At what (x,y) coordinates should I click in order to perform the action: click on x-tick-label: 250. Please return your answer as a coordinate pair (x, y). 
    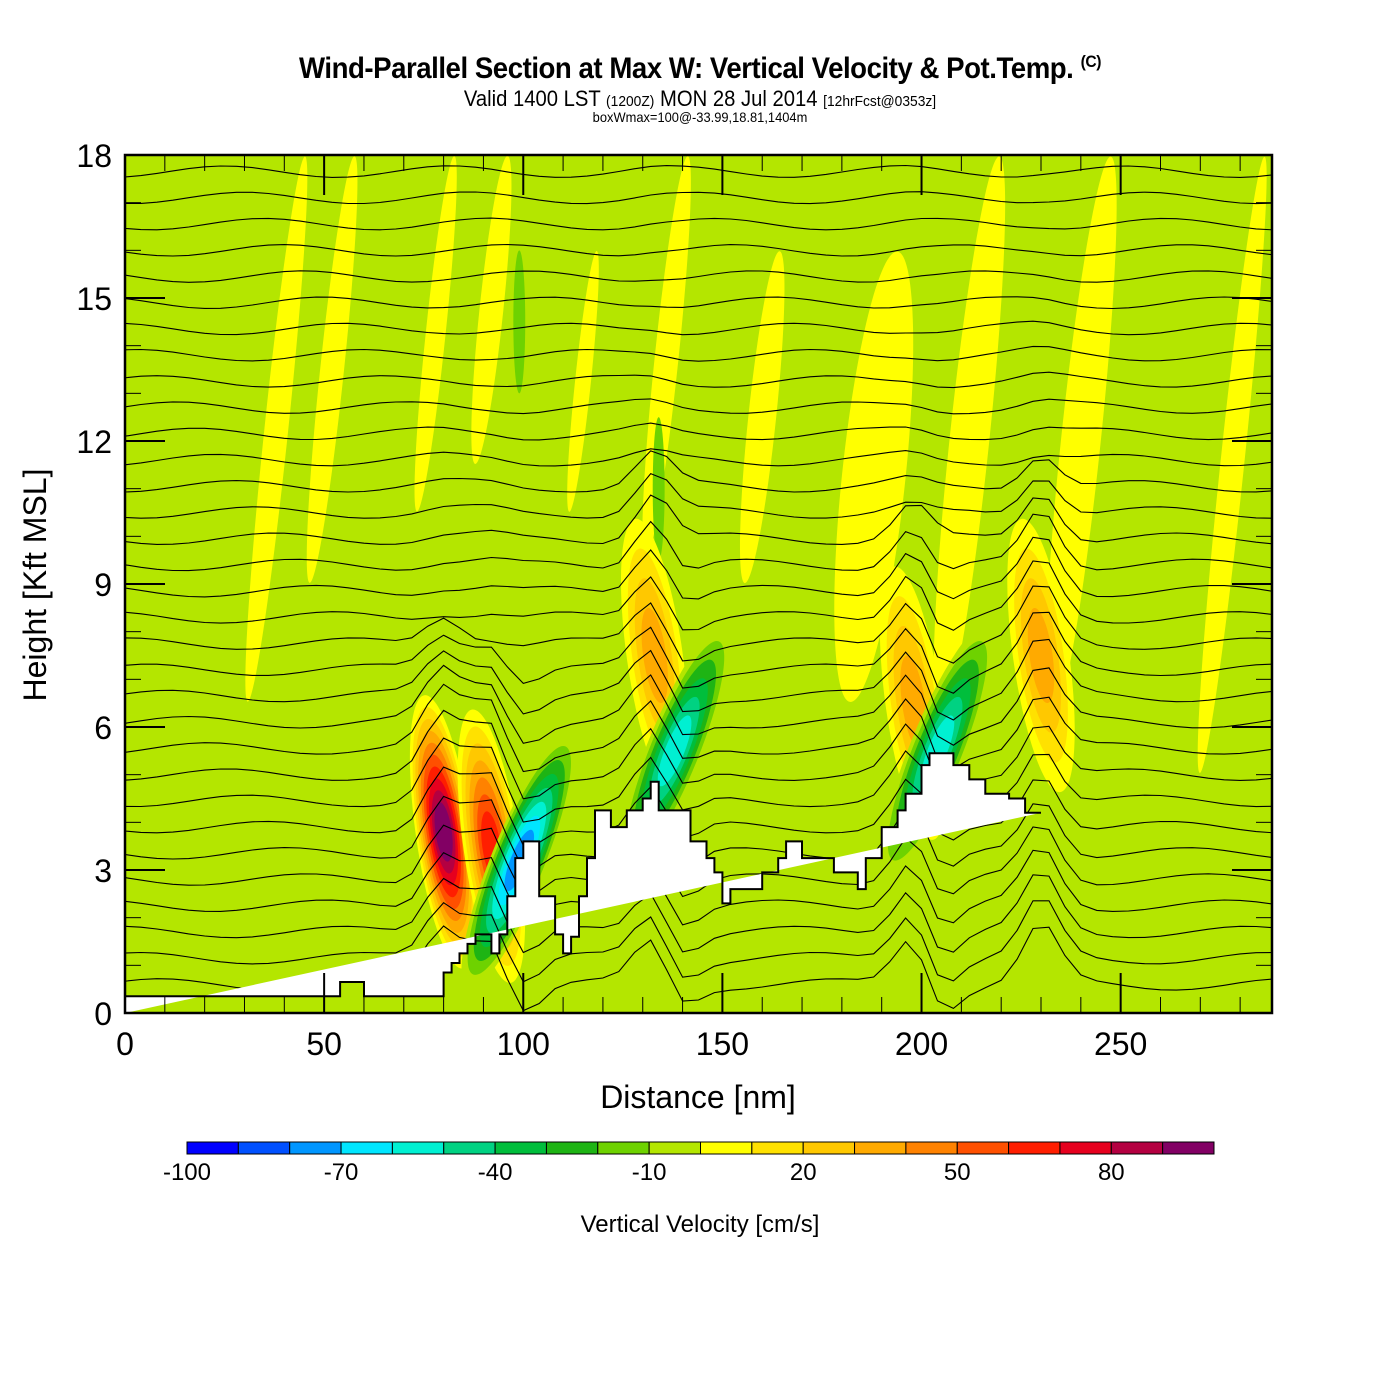
    Looking at the image, I should click on (1120, 1044).